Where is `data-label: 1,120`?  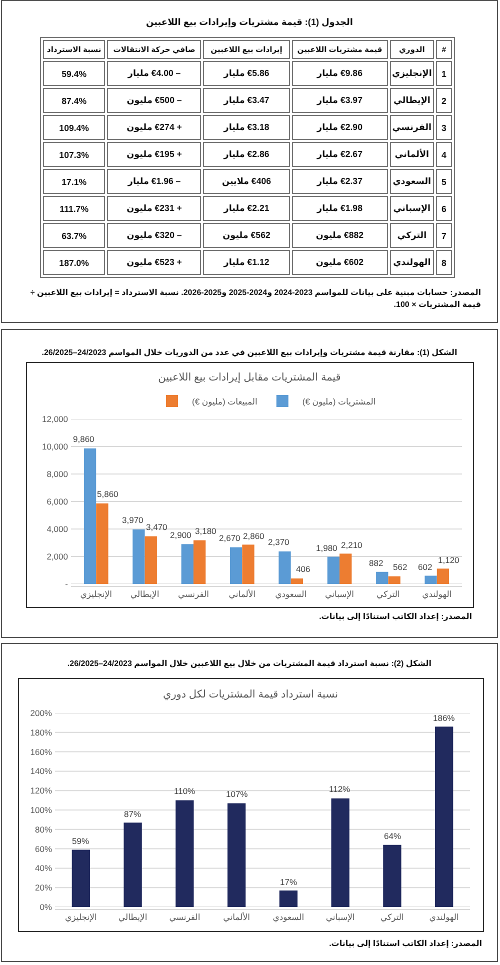
data-label: 1,120 is located at coordinates (449, 560).